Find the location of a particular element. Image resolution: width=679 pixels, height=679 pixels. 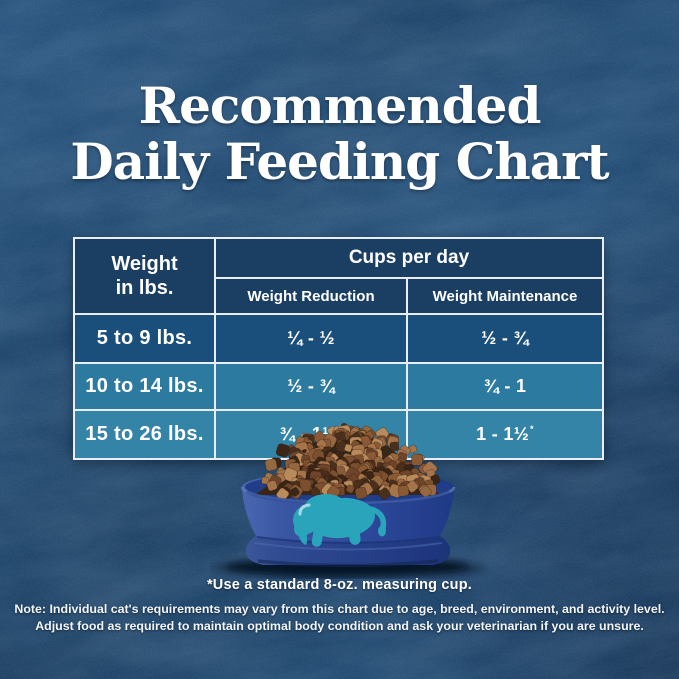

cups-per-day-header: Cups per day is located at coordinates (409, 258).